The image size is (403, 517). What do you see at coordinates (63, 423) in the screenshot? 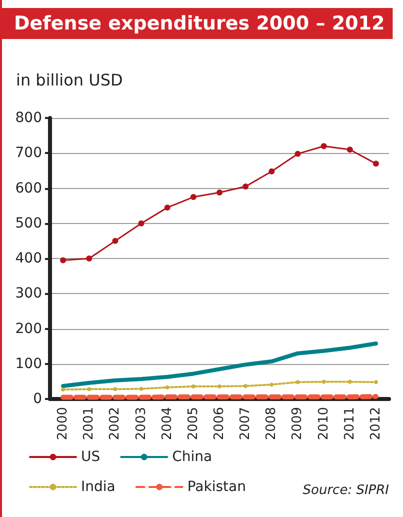
I see `x-tick-label: 2000` at bounding box center [63, 423].